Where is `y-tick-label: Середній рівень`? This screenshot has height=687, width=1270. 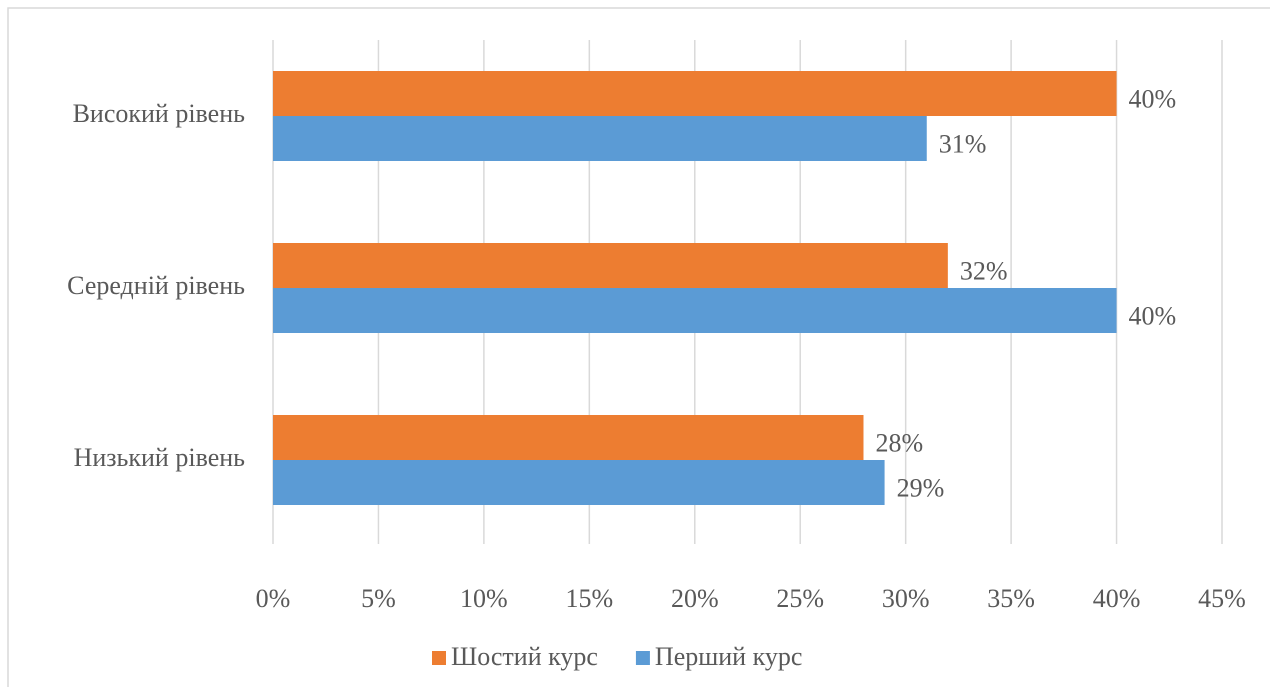 y-tick-label: Середній рівень is located at coordinates (156, 285).